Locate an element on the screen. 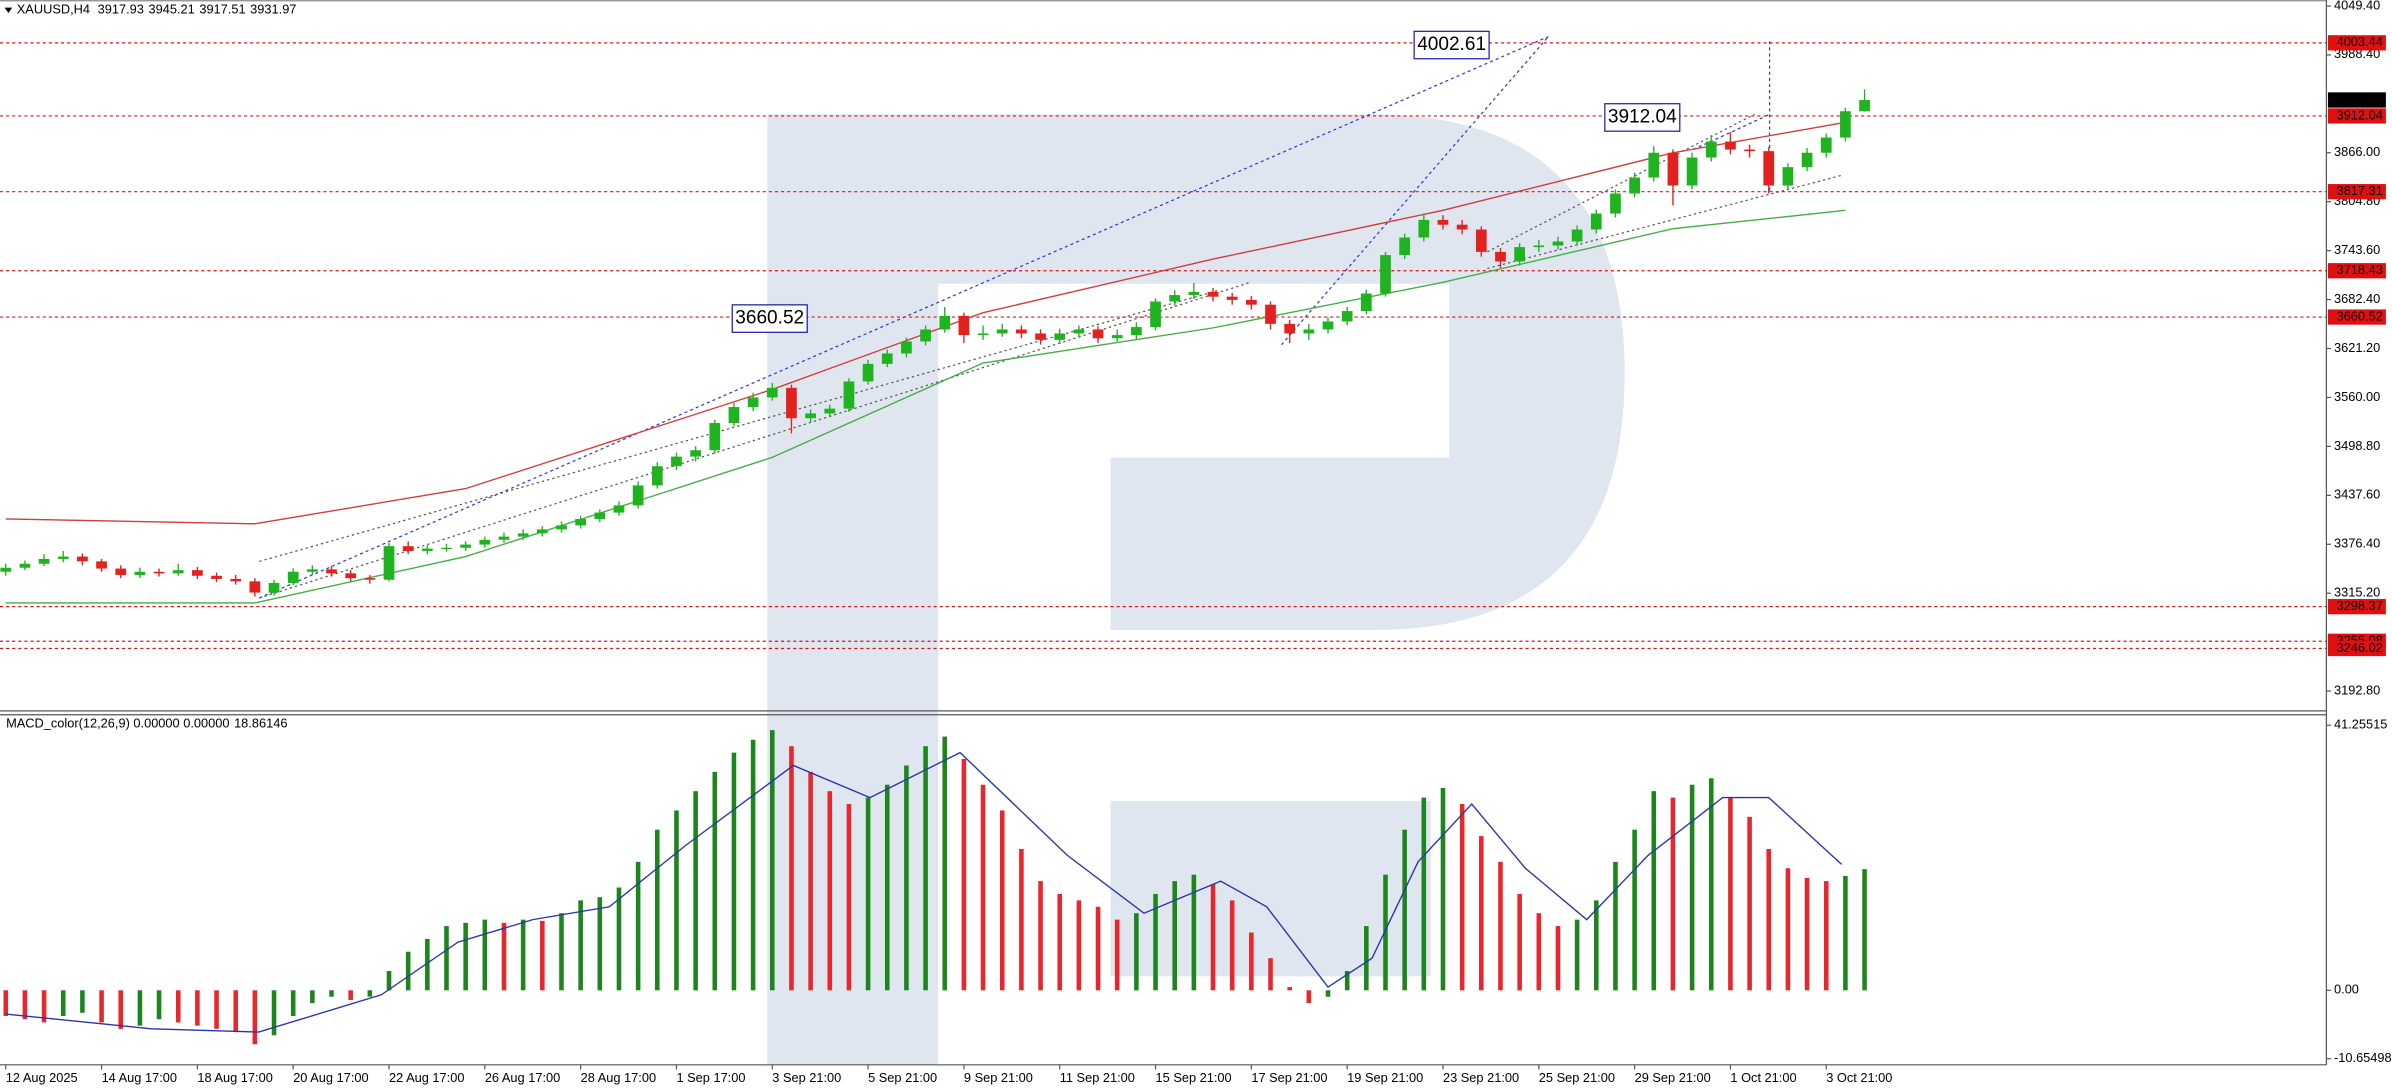 The width and height of the screenshot is (2392, 1090). y-tick-label: 3315.20 is located at coordinates (2357, 592).